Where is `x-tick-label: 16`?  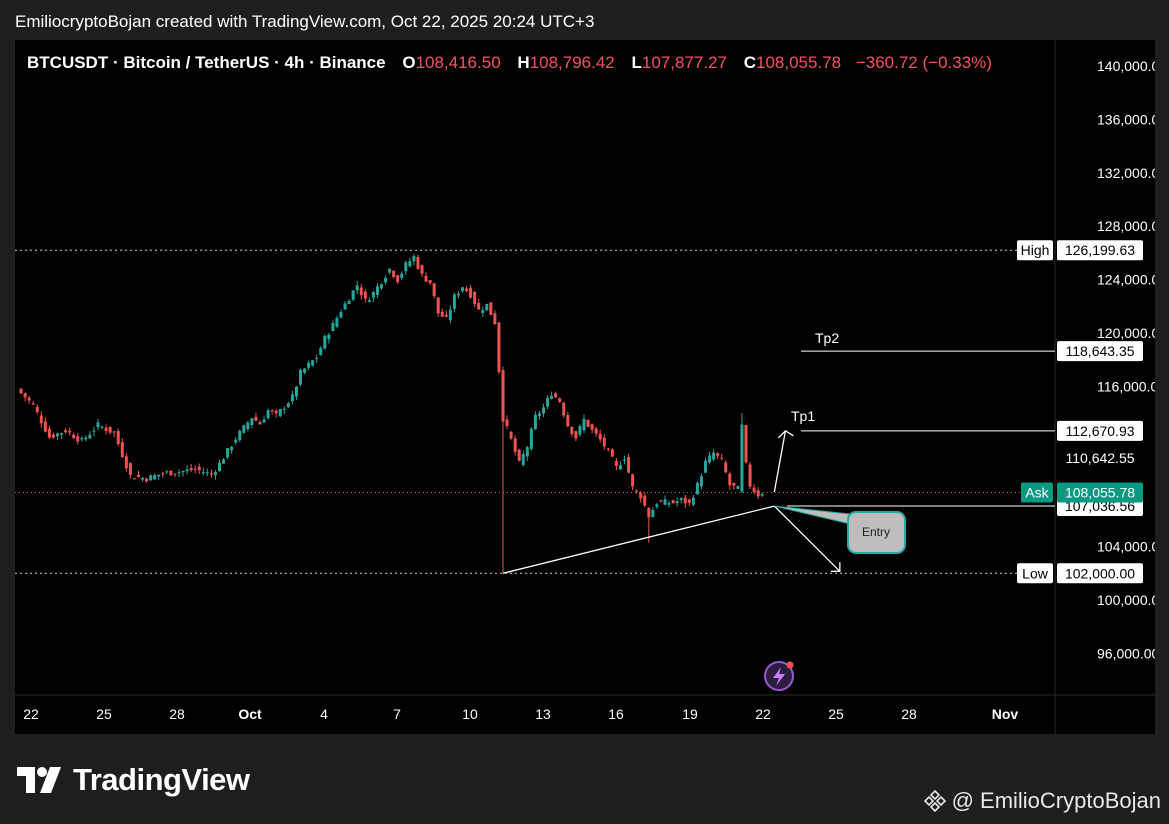 x-tick-label: 16 is located at coordinates (616, 714).